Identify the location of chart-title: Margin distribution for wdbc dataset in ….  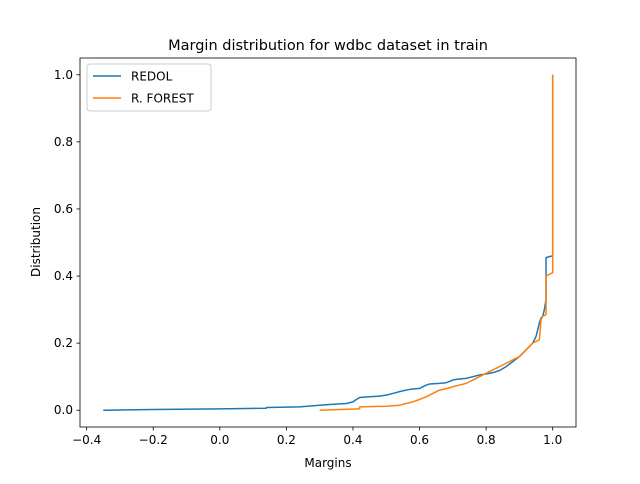
(328, 46).